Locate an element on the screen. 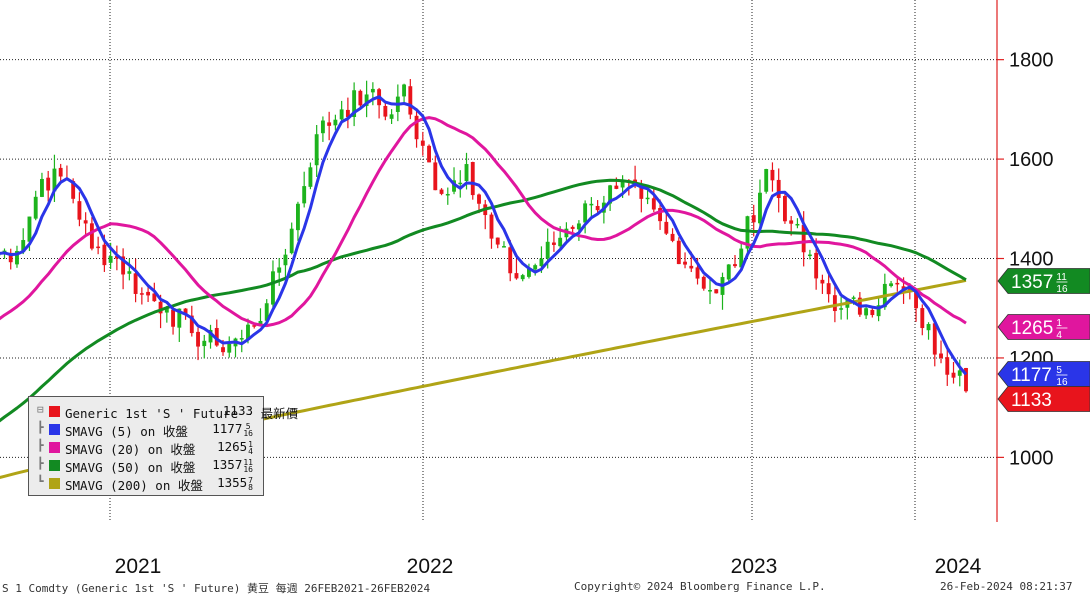  x-tick-label: 2023 is located at coordinates (754, 566).